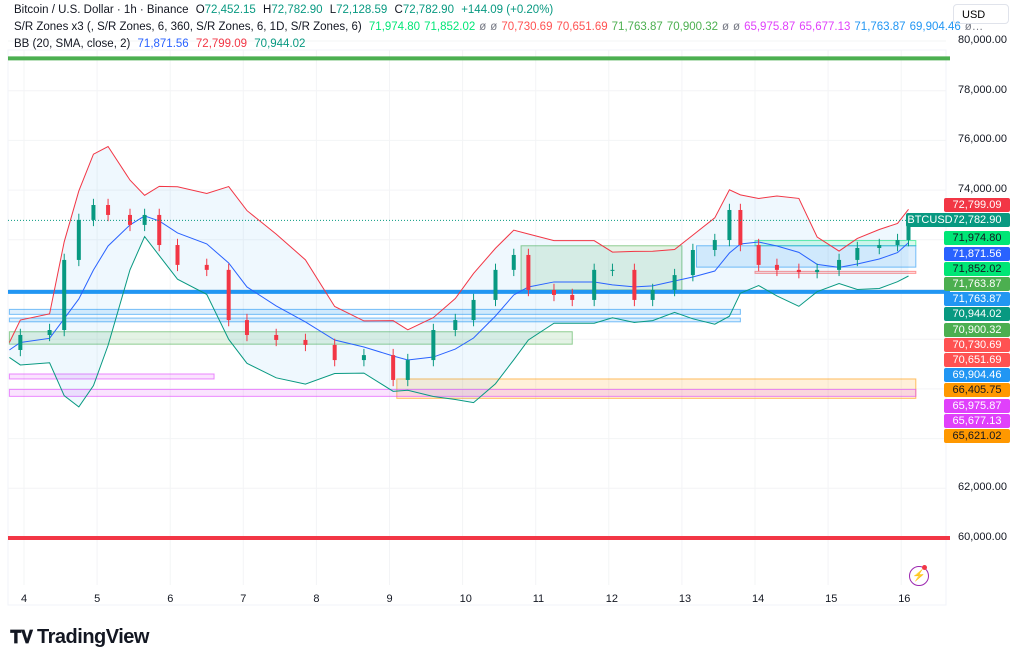 Image resolution: width=1024 pixels, height=665 pixels. What do you see at coordinates (977, 205) in the screenshot?
I see `price-label: 72,799.09` at bounding box center [977, 205].